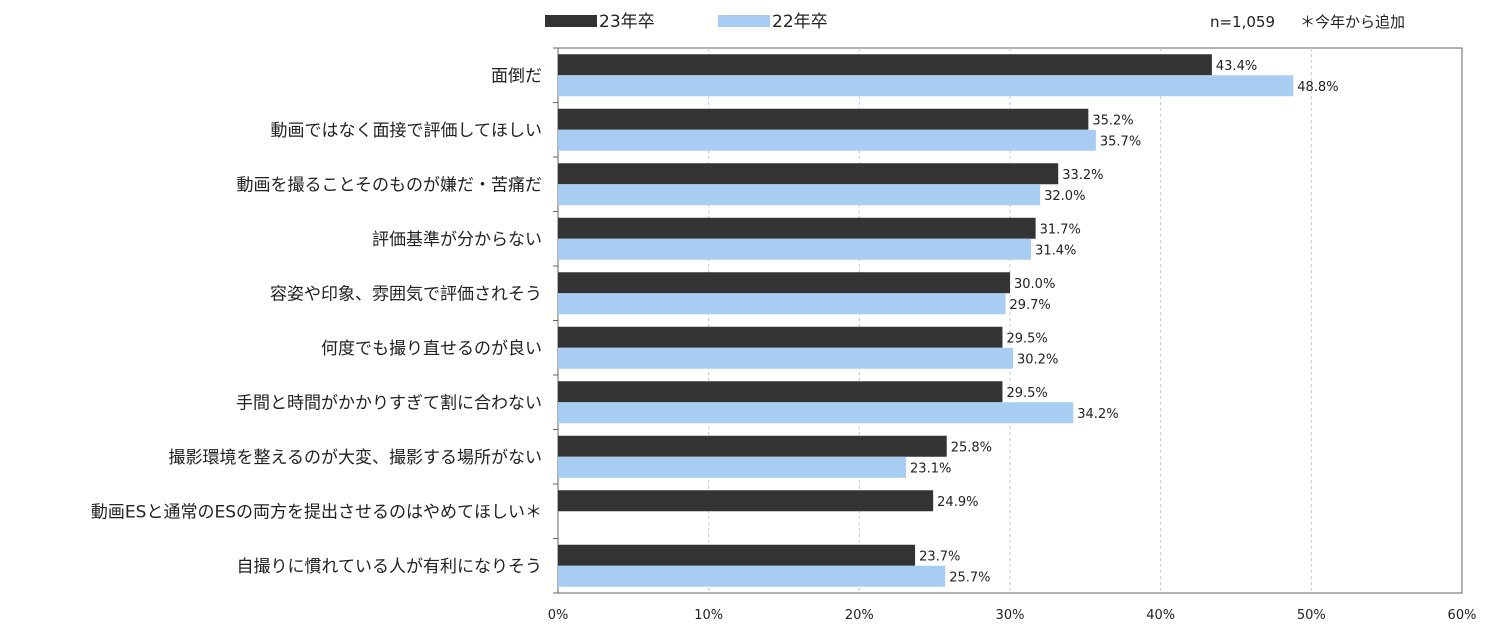 This screenshot has height=642, width=1497. I want to click on value-label: 31.4%, so click(1055, 250).